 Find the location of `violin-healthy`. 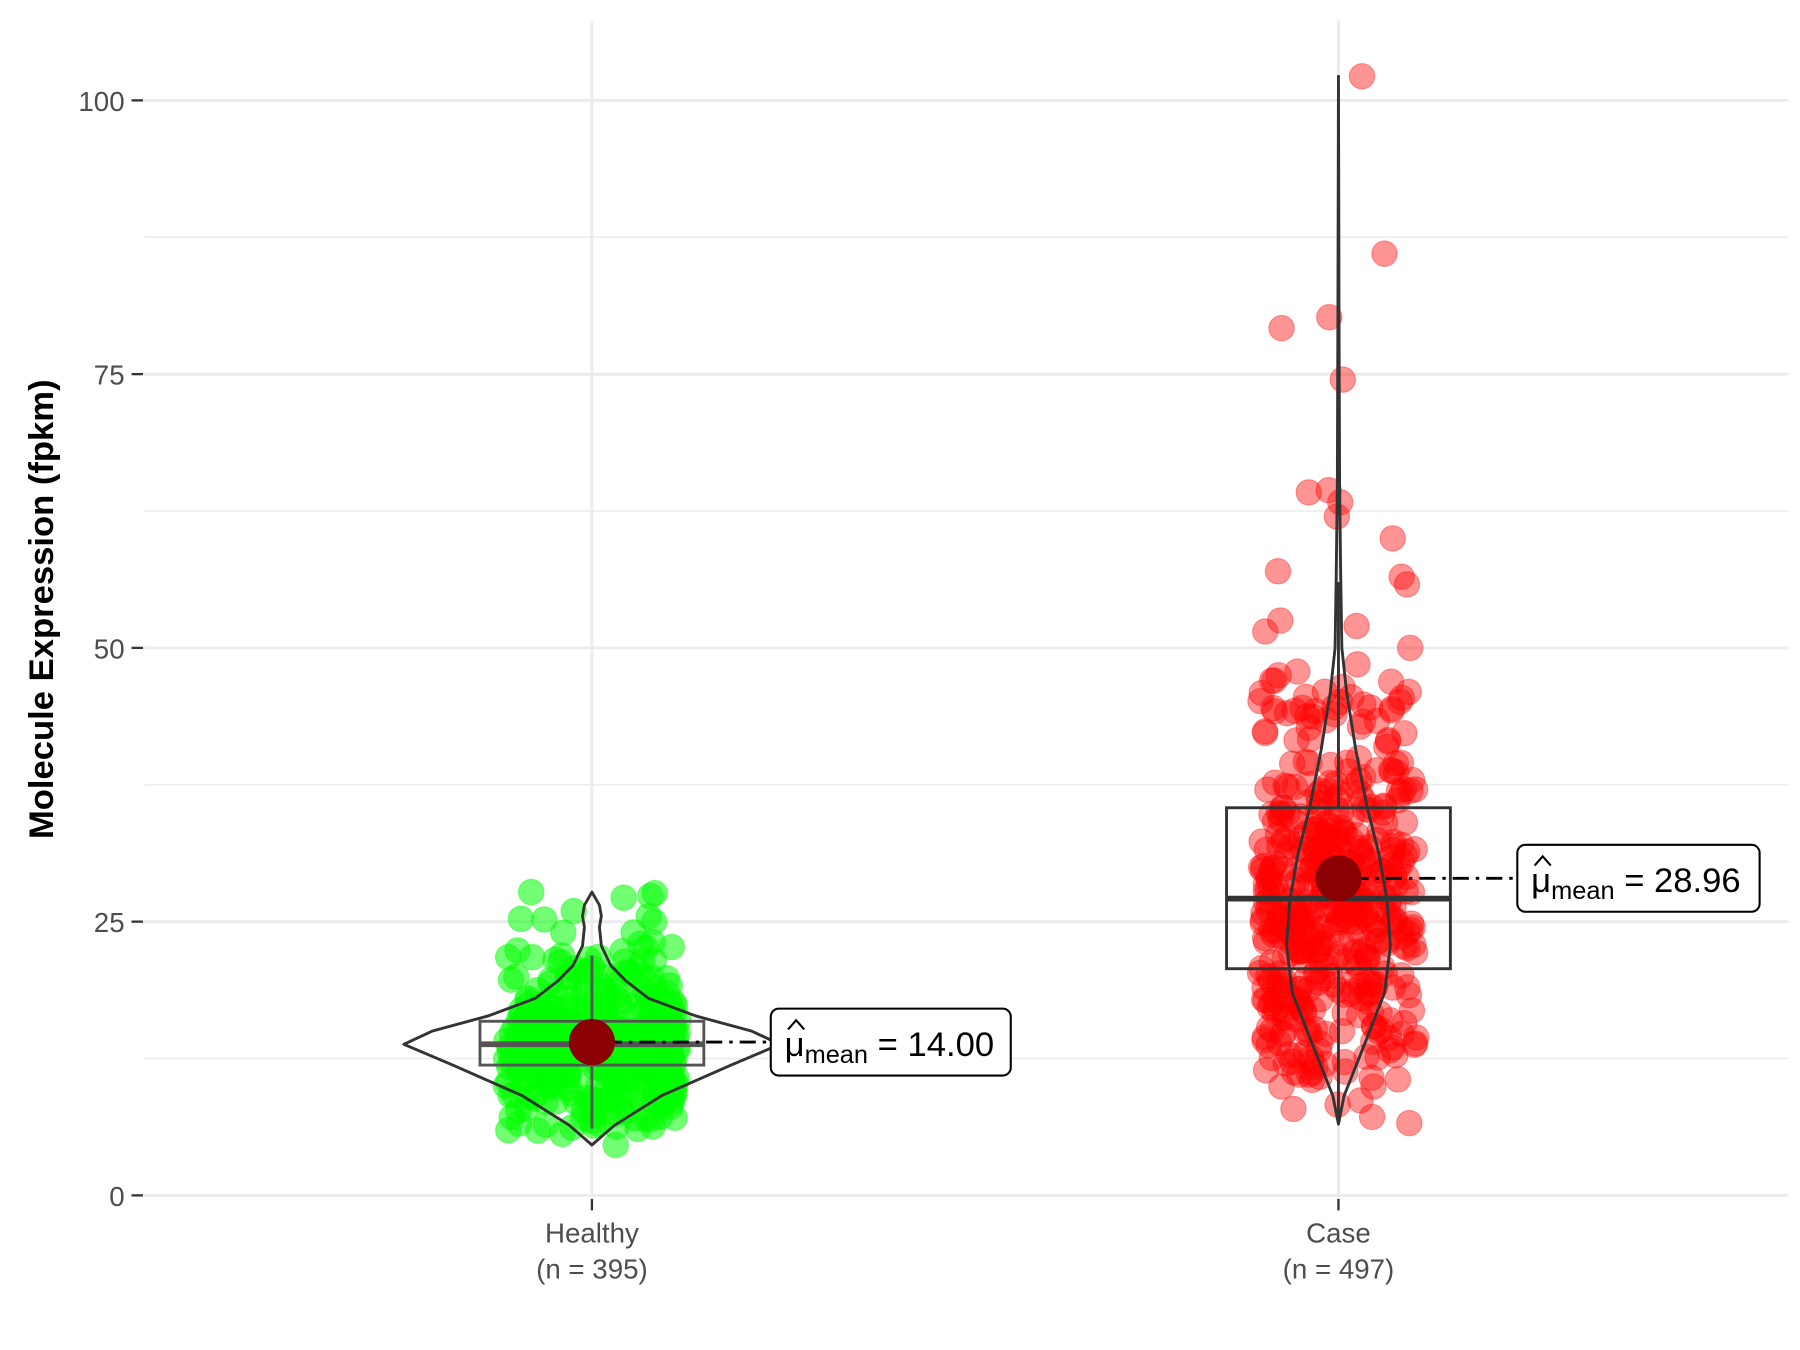

violin-healthy is located at coordinates (592, 1018).